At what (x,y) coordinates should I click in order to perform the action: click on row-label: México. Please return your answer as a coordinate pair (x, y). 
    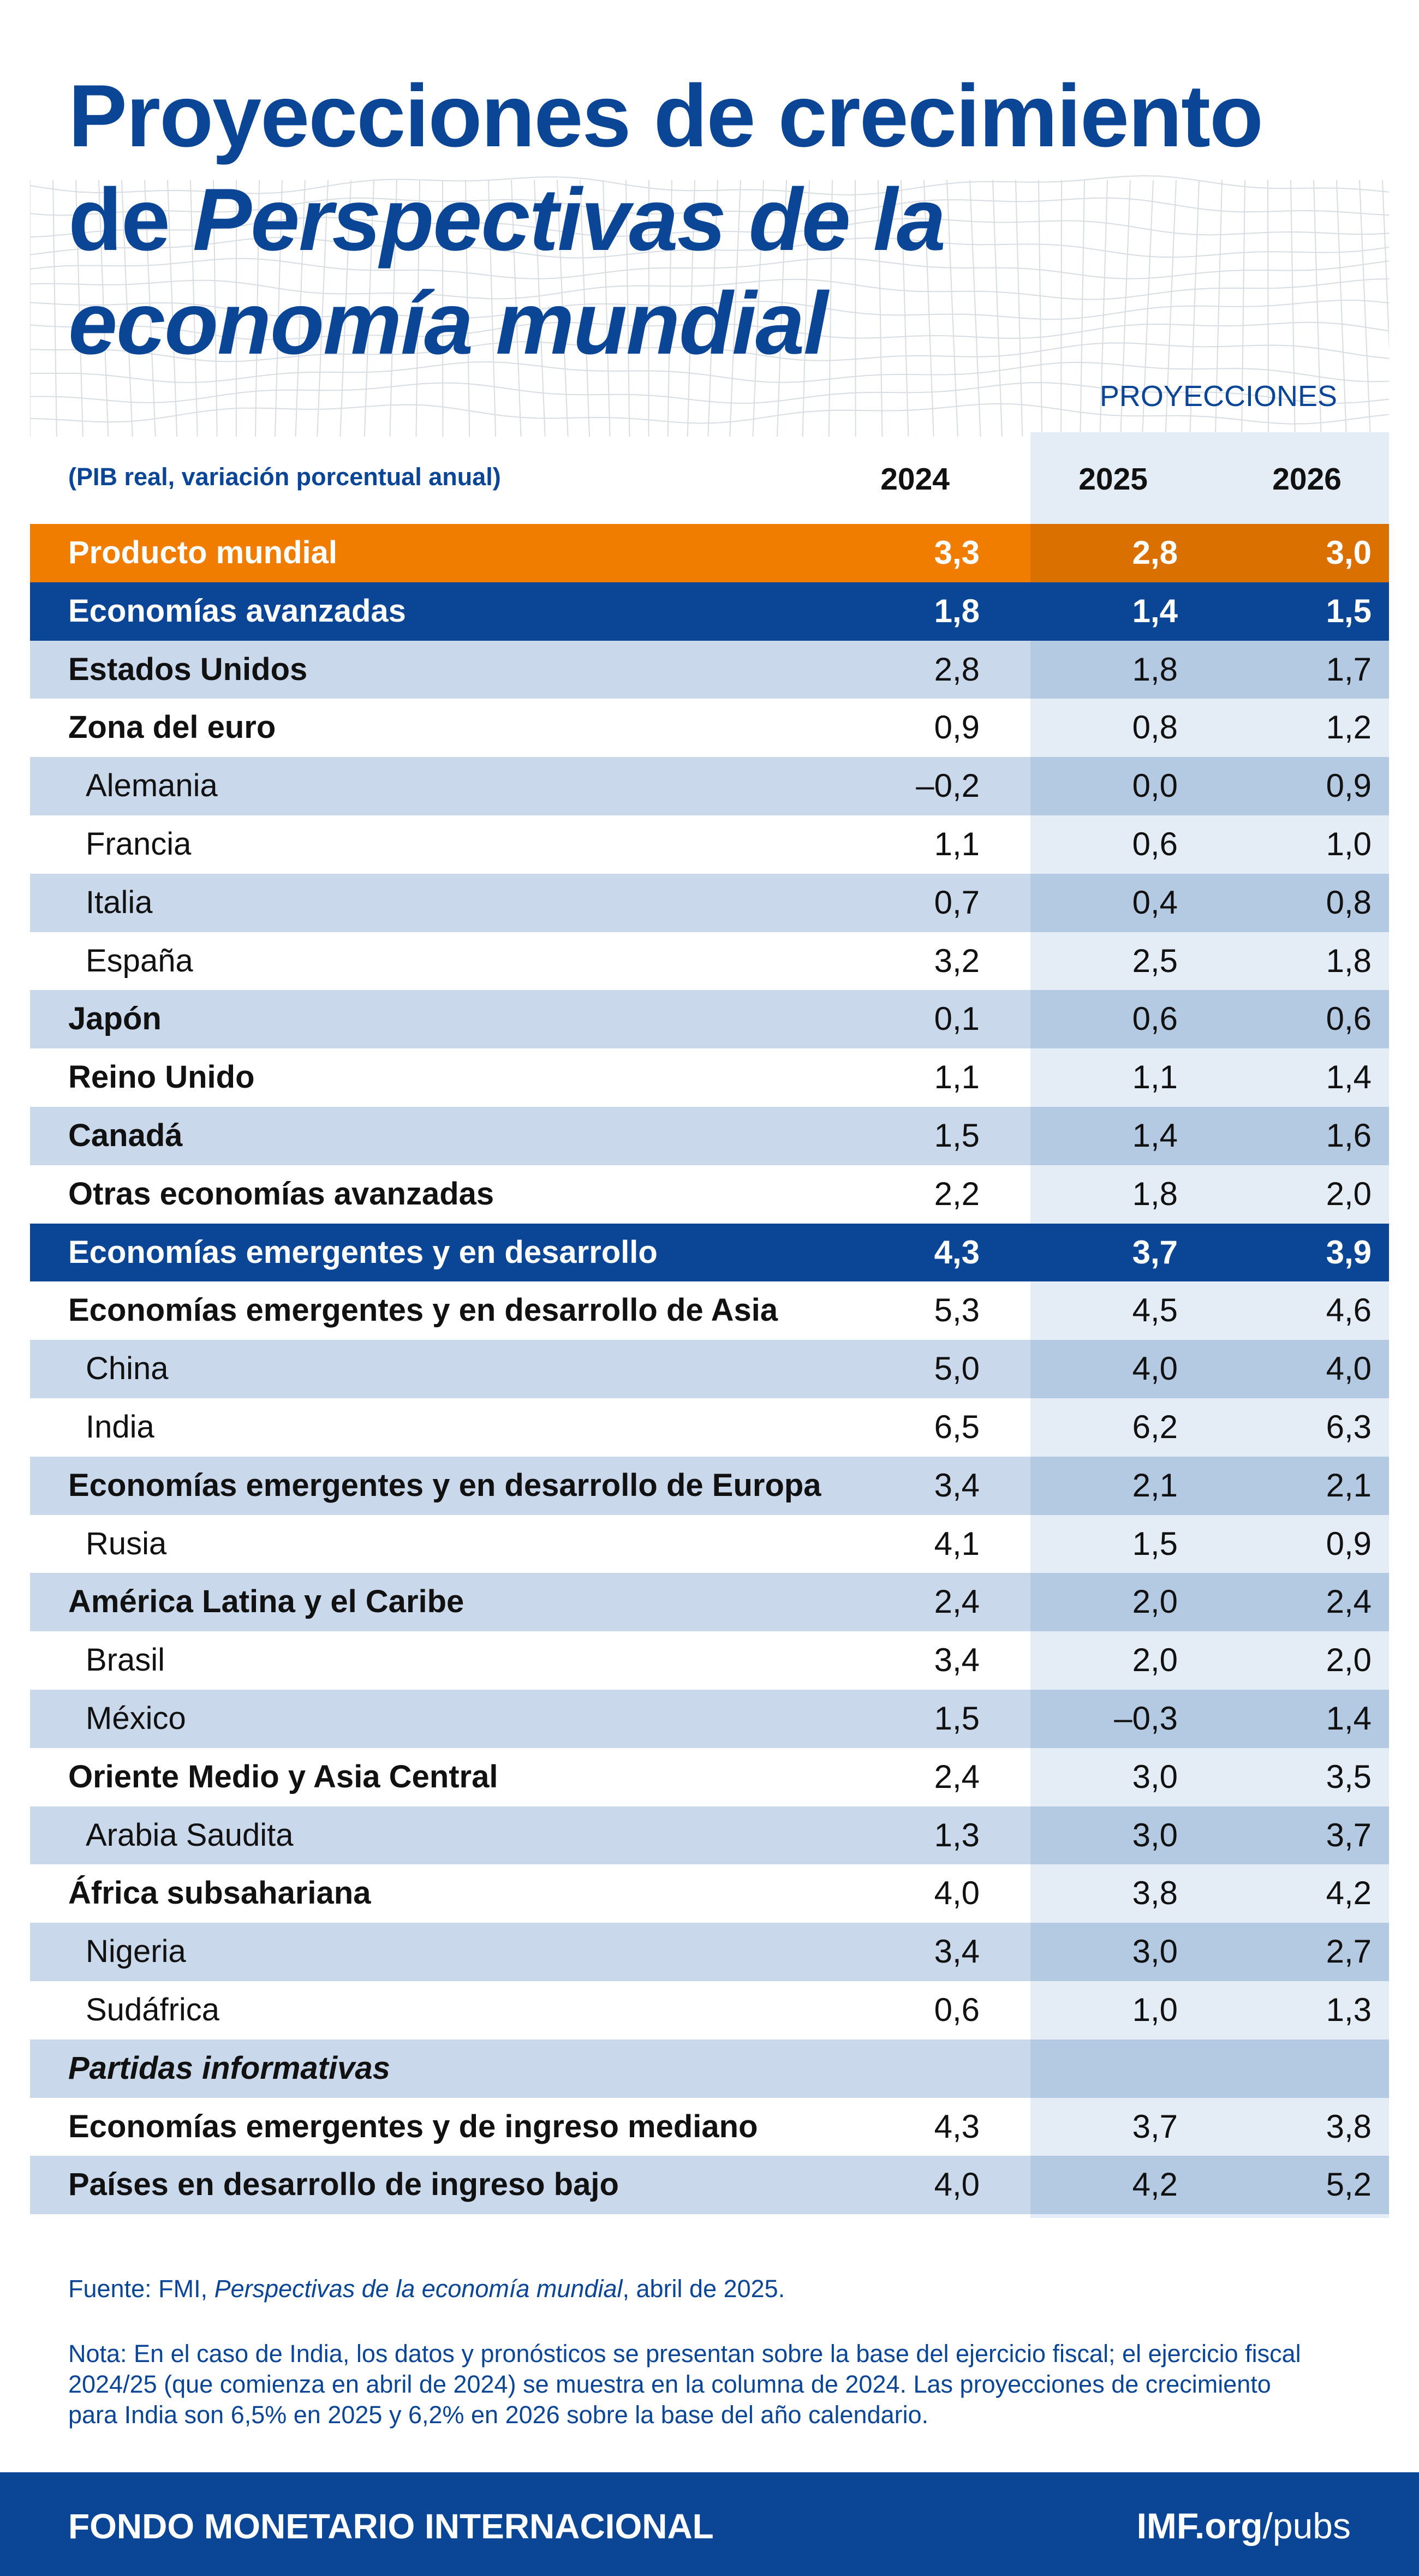
    Looking at the image, I should click on (136, 1718).